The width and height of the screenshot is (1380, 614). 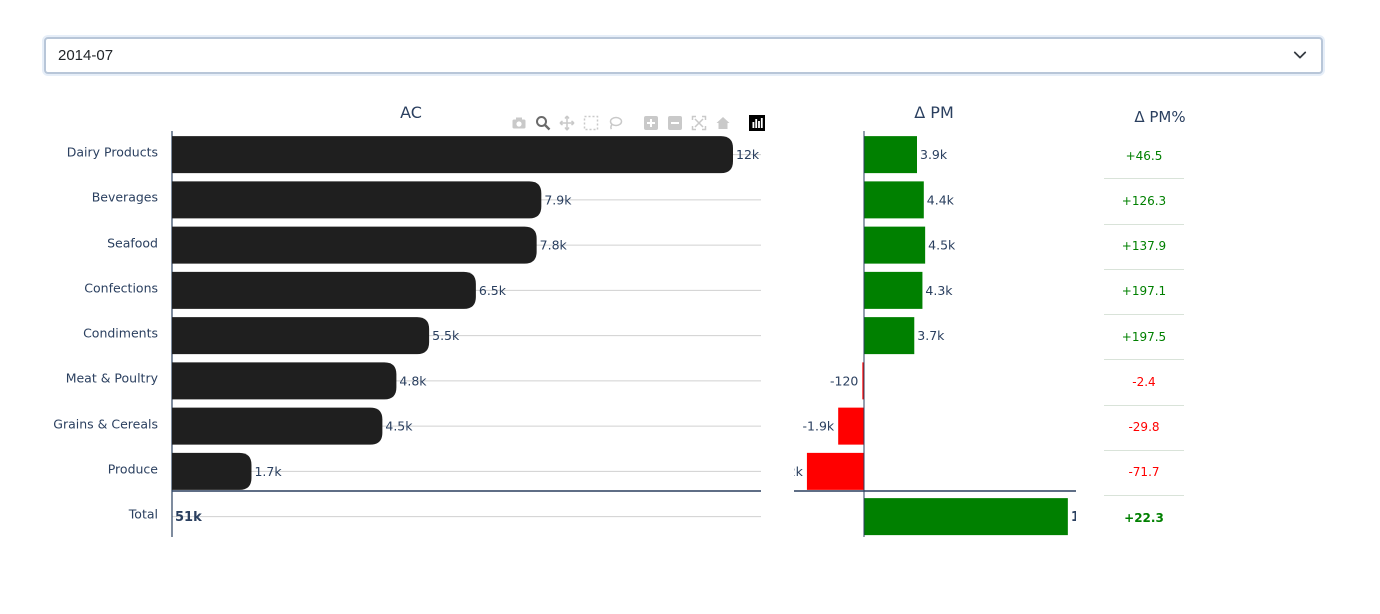 What do you see at coordinates (120, 333) in the screenshot?
I see `category-label: Condiments` at bounding box center [120, 333].